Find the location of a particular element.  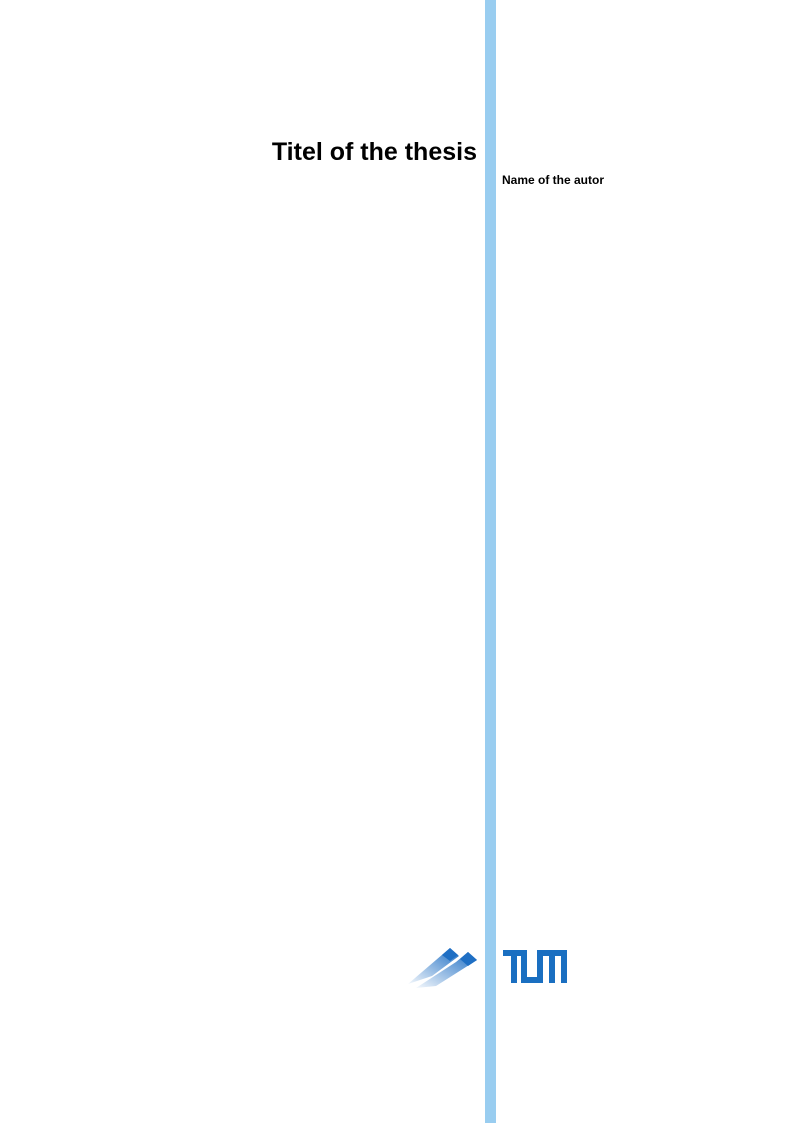

thesis-title: Titel of the thesis is located at coordinates (374, 152).